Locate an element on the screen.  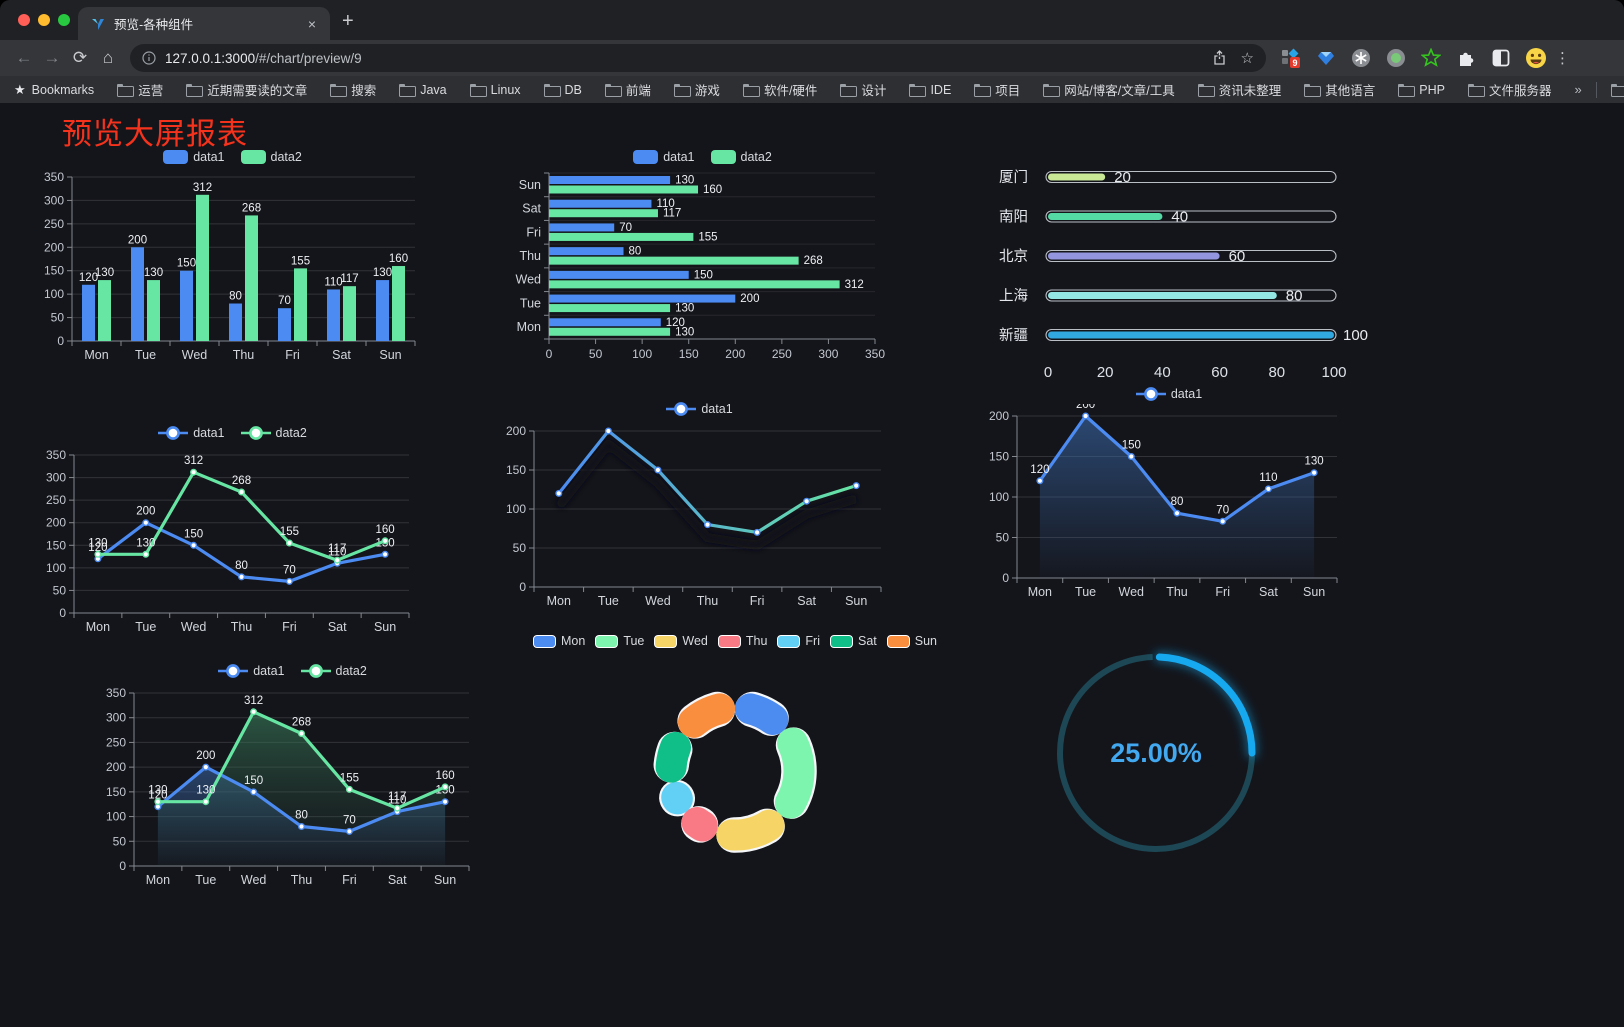
new-tab-button: + is located at coordinates (348, 21).